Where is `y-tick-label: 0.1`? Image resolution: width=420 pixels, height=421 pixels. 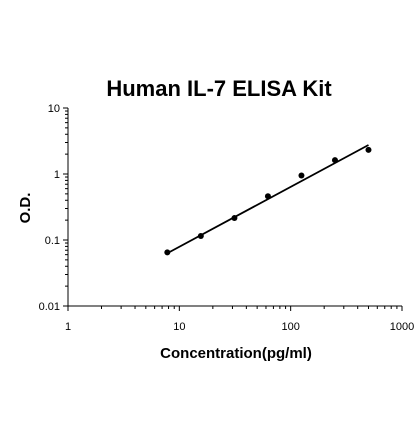
y-tick-label: 0.1 is located at coordinates (52, 241).